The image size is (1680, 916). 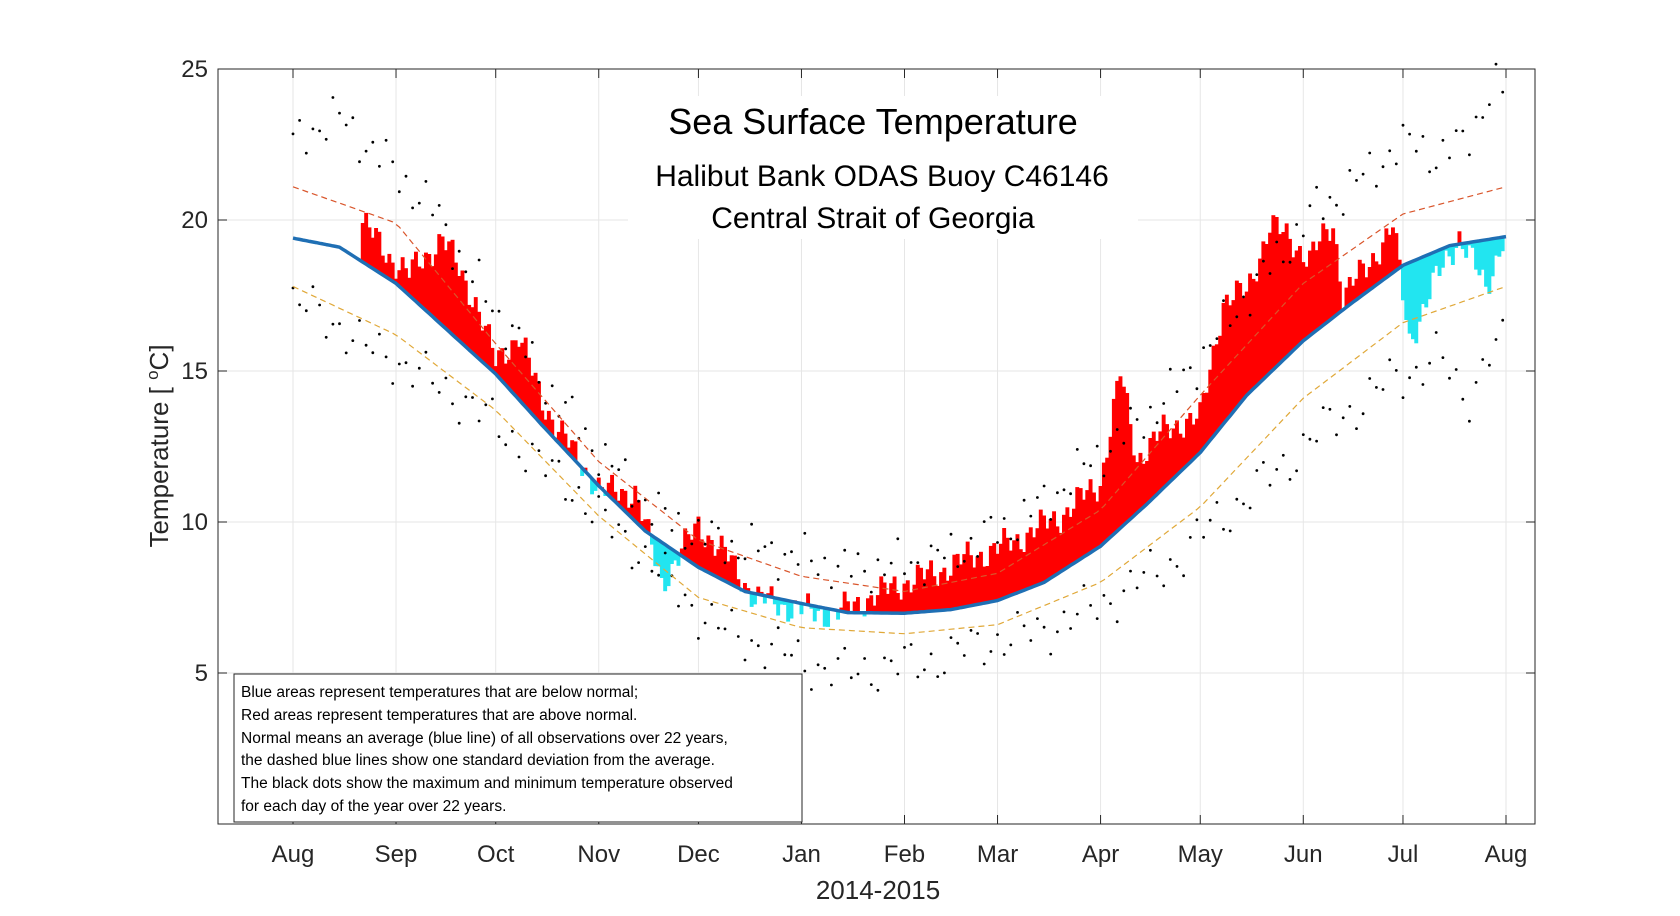 I want to click on x-tick-label: Dec, so click(x=698, y=854).